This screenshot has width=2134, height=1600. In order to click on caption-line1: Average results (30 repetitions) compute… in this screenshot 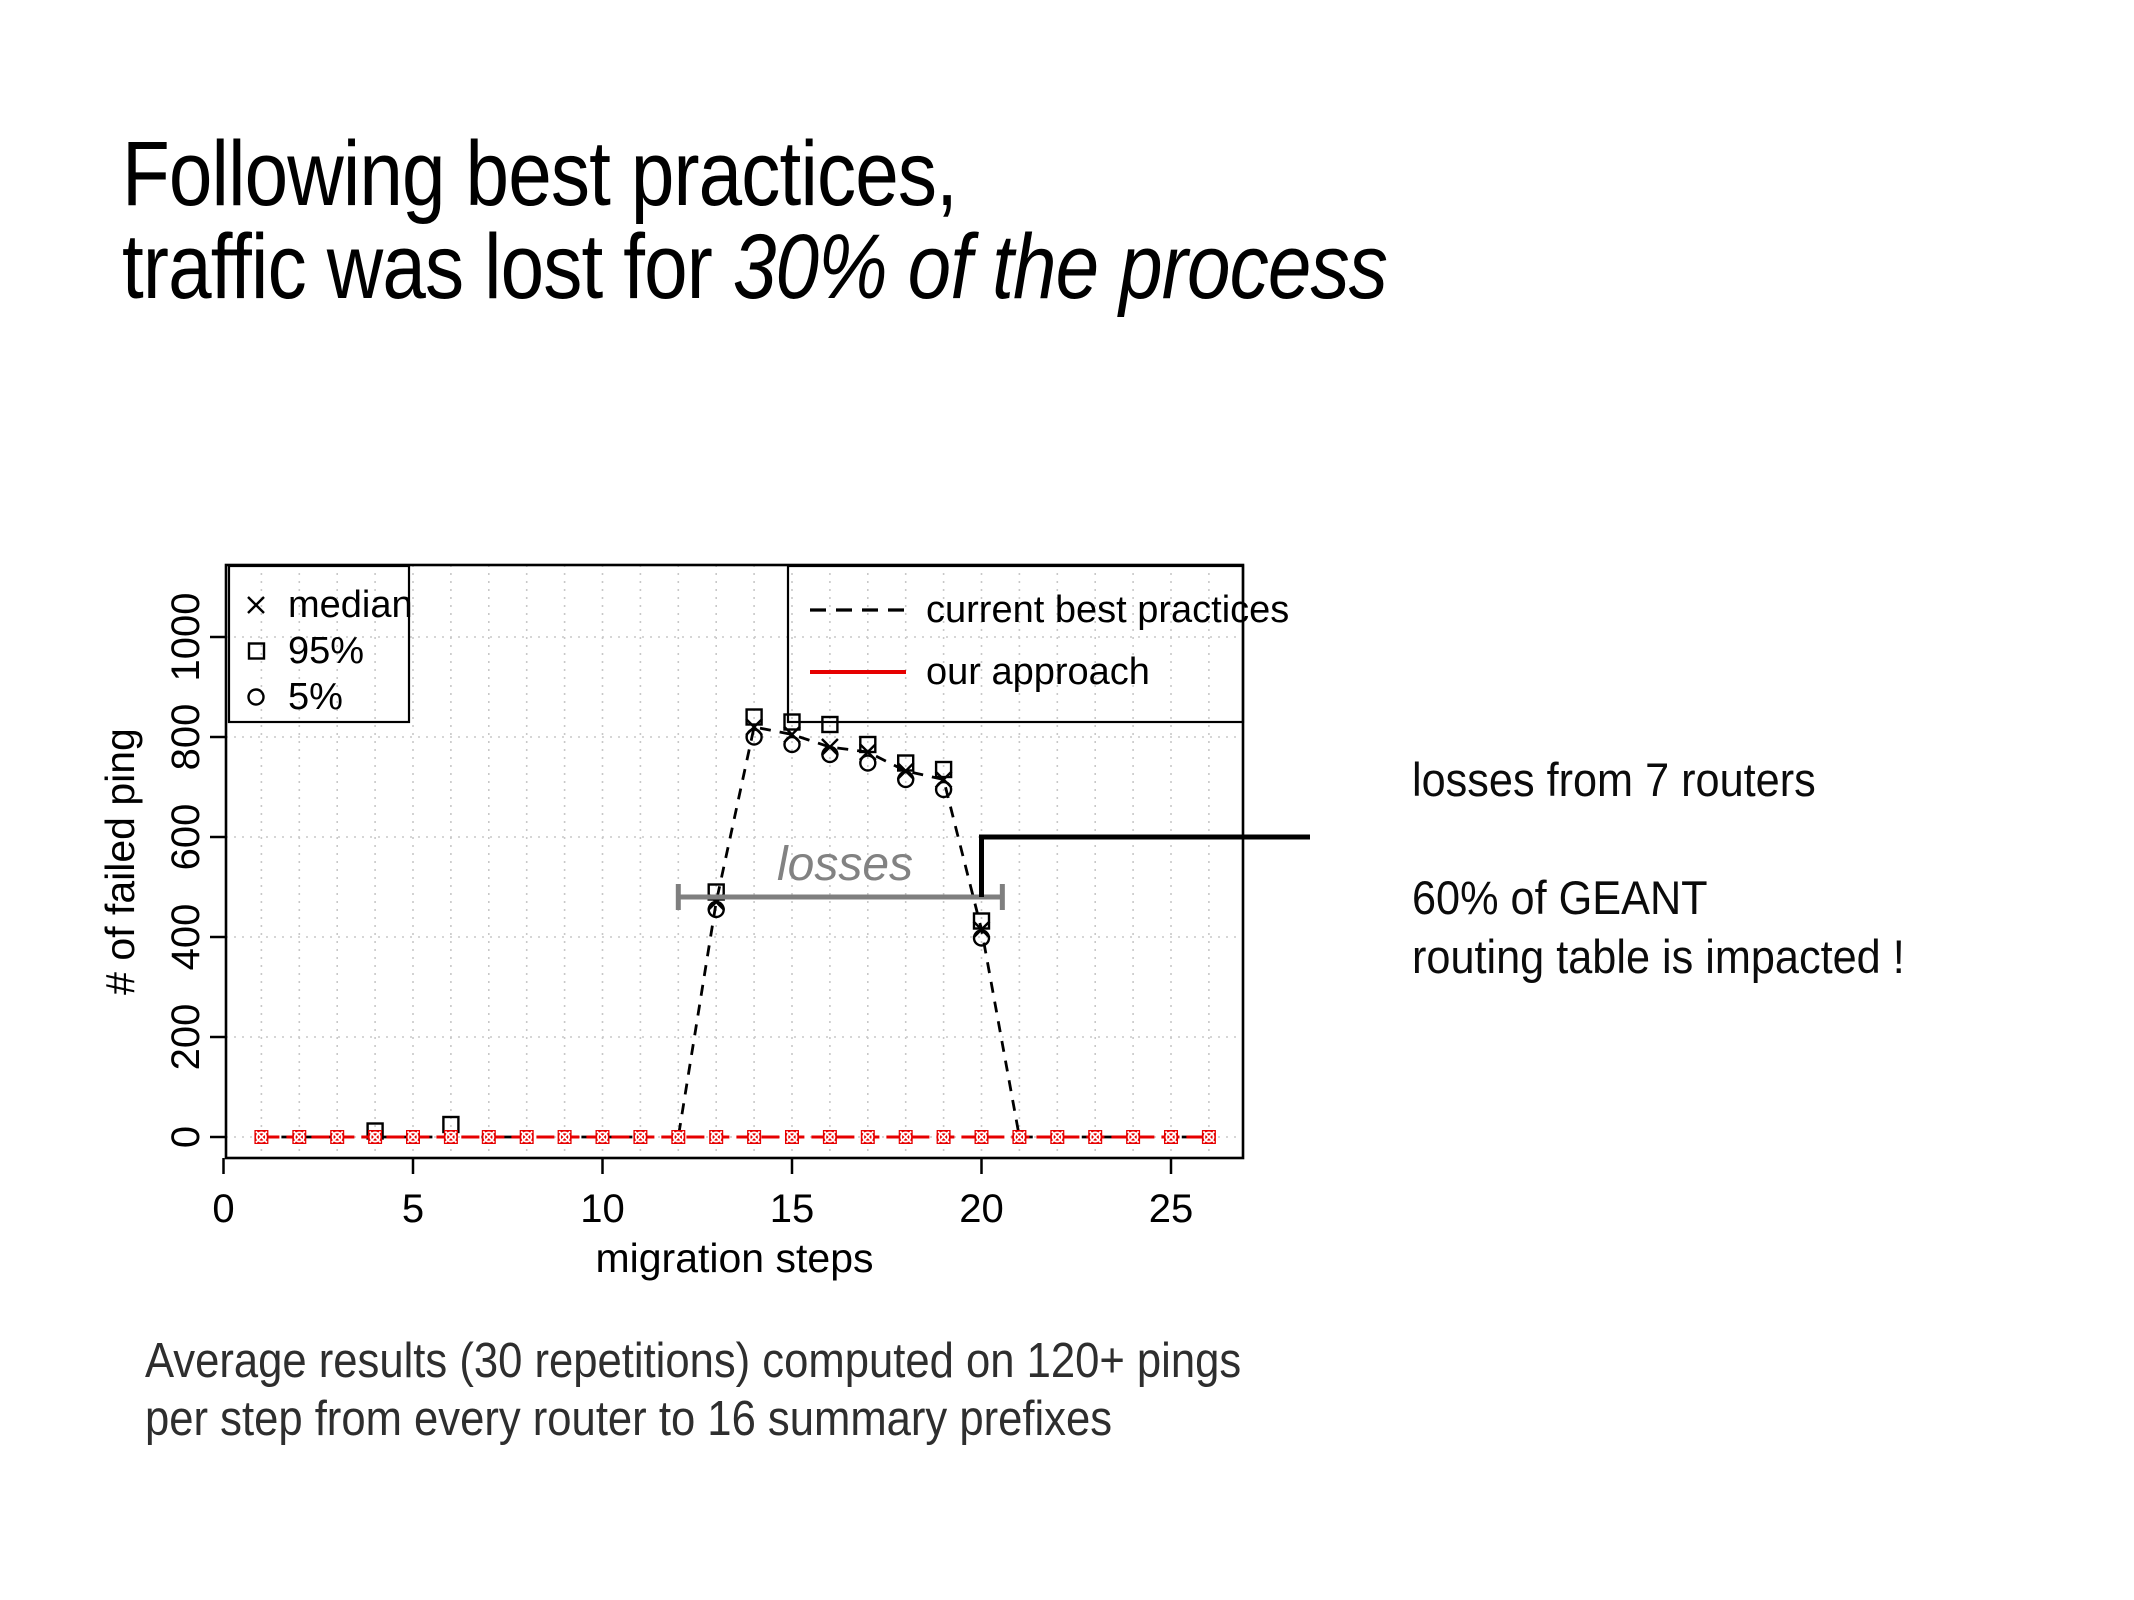, I will do `click(693, 1361)`.